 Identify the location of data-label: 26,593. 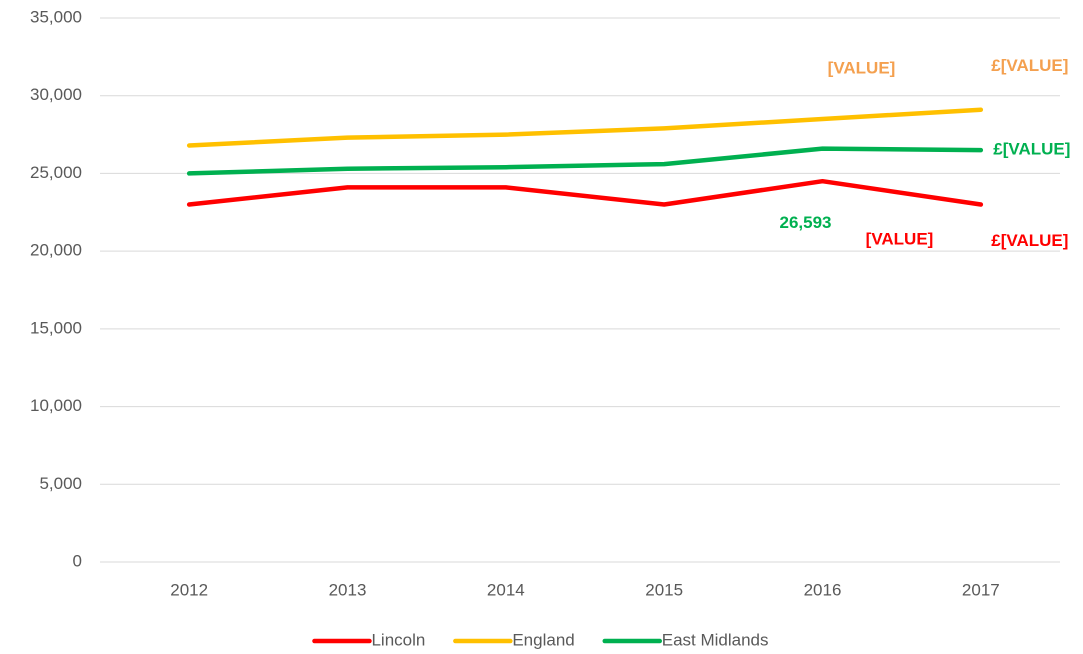
(806, 222).